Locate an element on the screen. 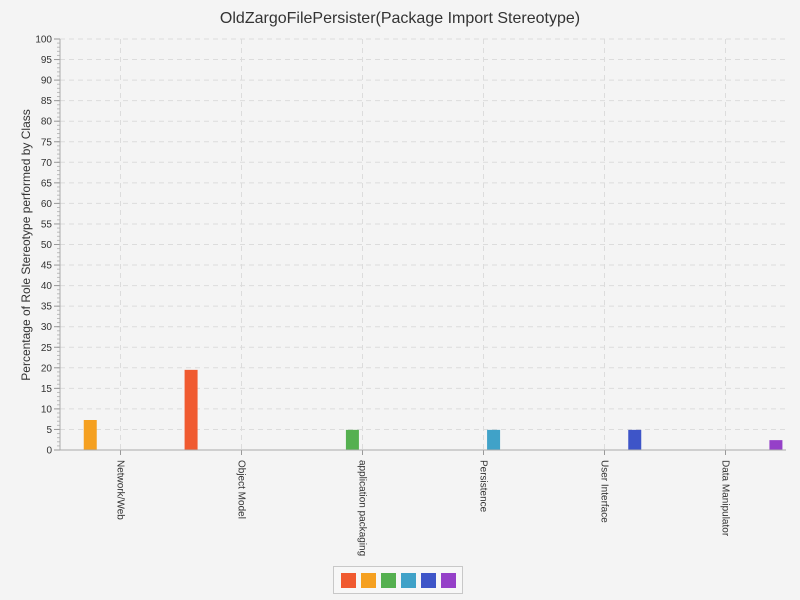  y-tick-label: 50 is located at coordinates (47, 245).